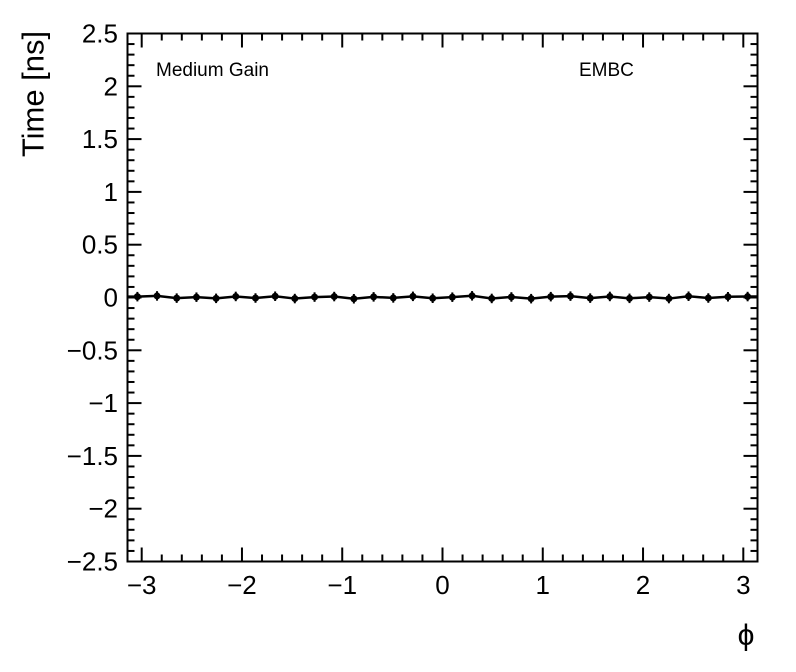 This screenshot has width=796, height=672. I want to click on data-line, so click(442, 297).